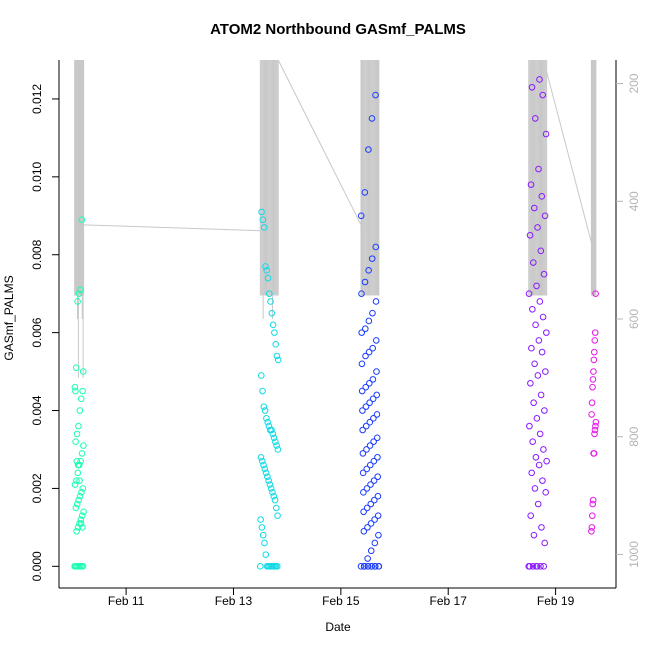 The width and height of the screenshot is (650, 650). I want to click on pressure-ferry-line, so click(319, 142).